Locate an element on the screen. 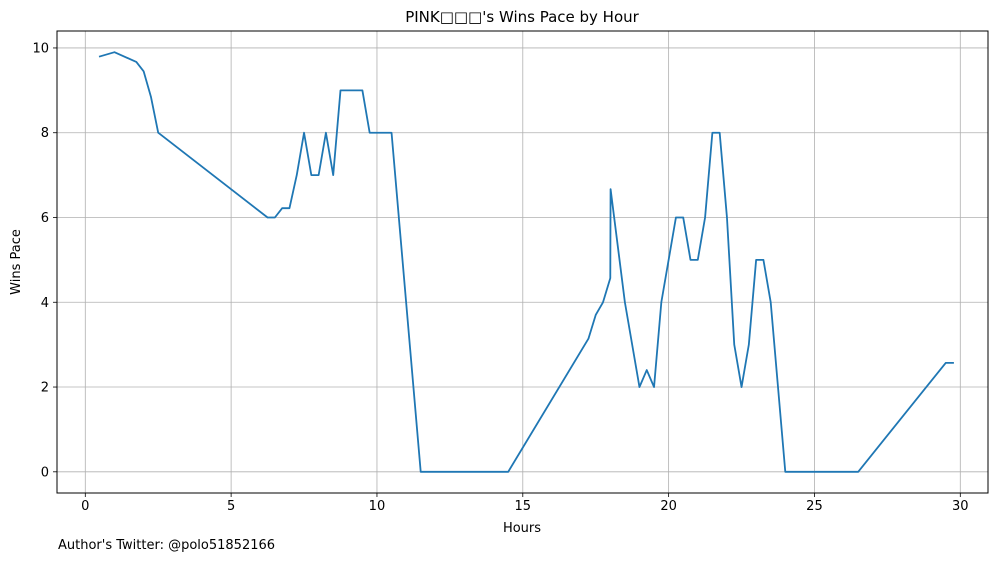 This screenshot has height=562, width=997. x-tick-label: 30 is located at coordinates (960, 506).